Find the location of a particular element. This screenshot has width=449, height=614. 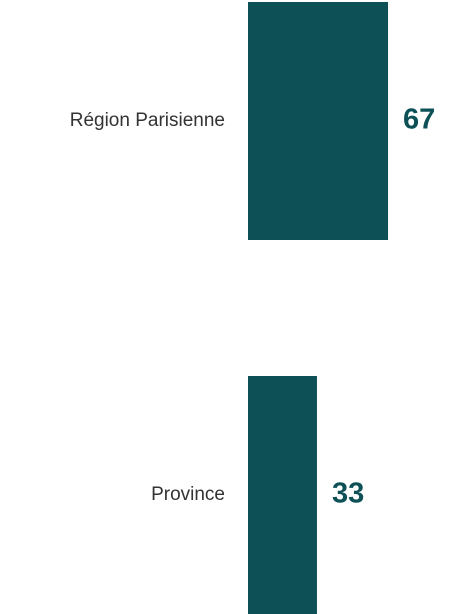

category-label: Région Parisienne is located at coordinates (147, 120).